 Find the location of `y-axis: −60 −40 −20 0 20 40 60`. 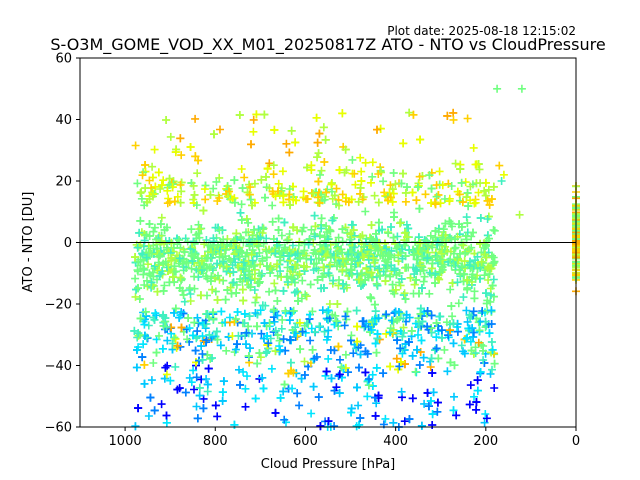

y-axis: −60 −40 −20 0 20 40 60 is located at coordinates (62, 244).